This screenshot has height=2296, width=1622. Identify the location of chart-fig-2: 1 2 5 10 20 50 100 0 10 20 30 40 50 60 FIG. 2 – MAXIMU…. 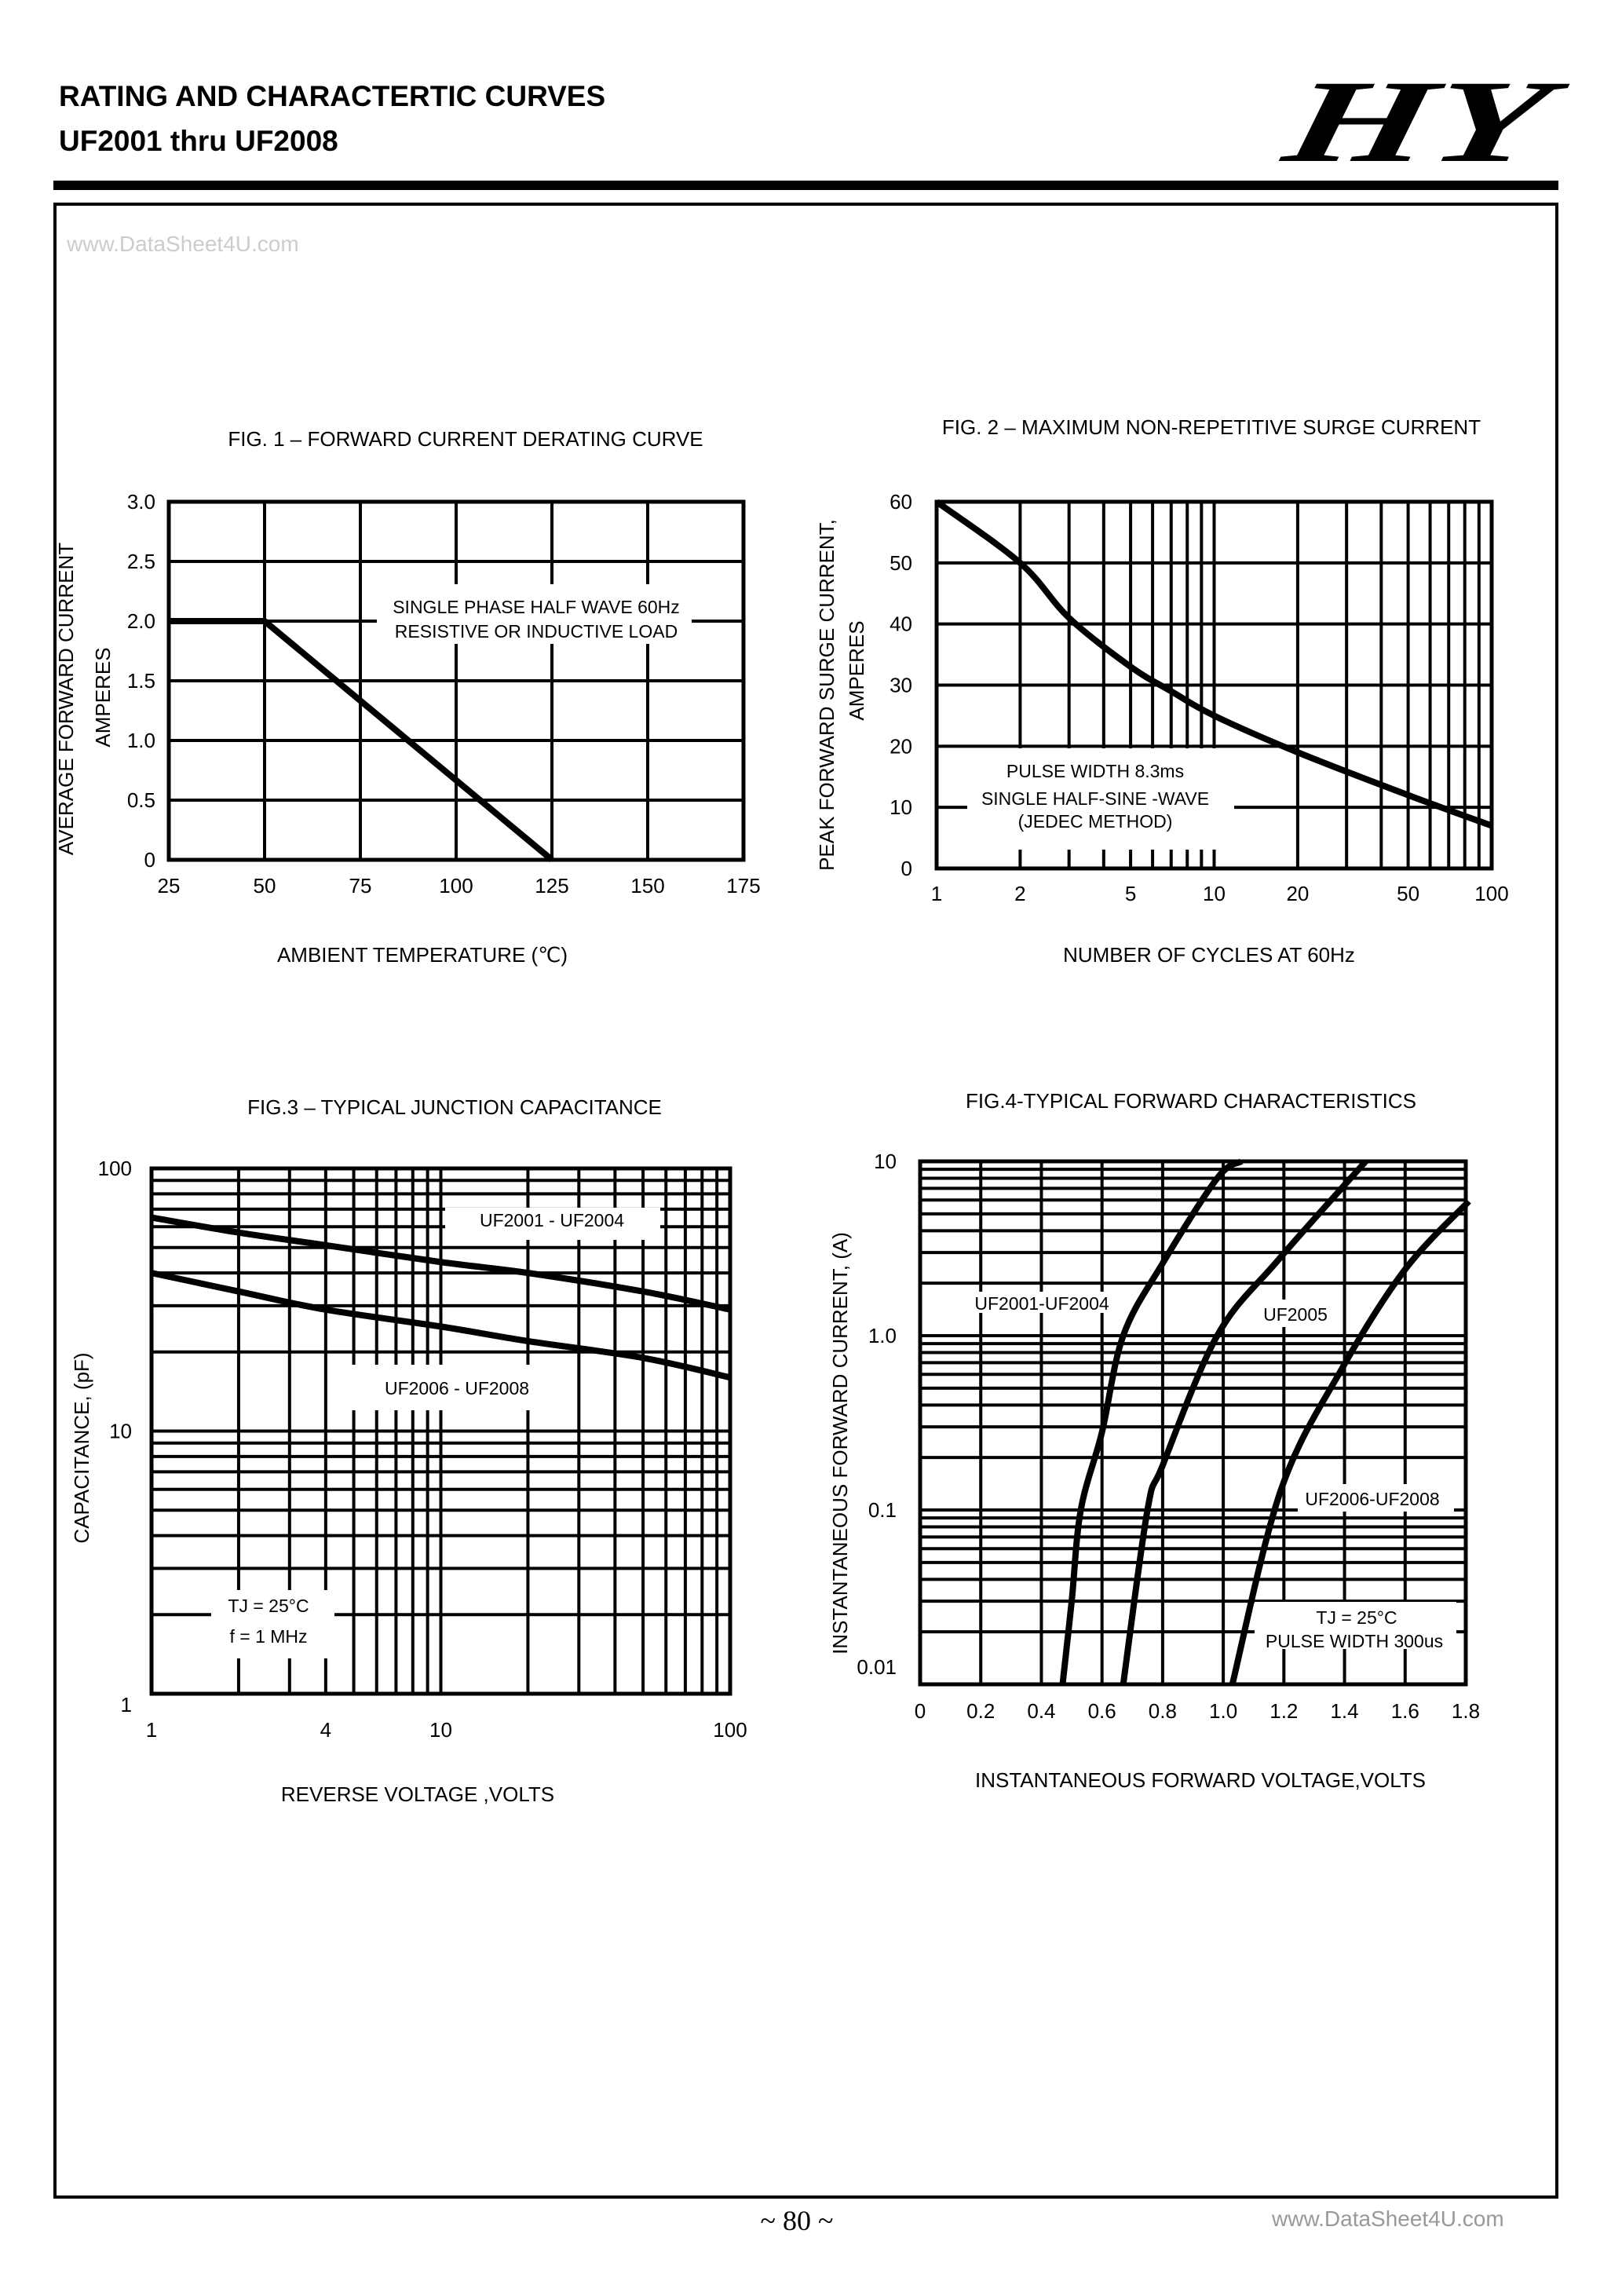
(1162, 691).